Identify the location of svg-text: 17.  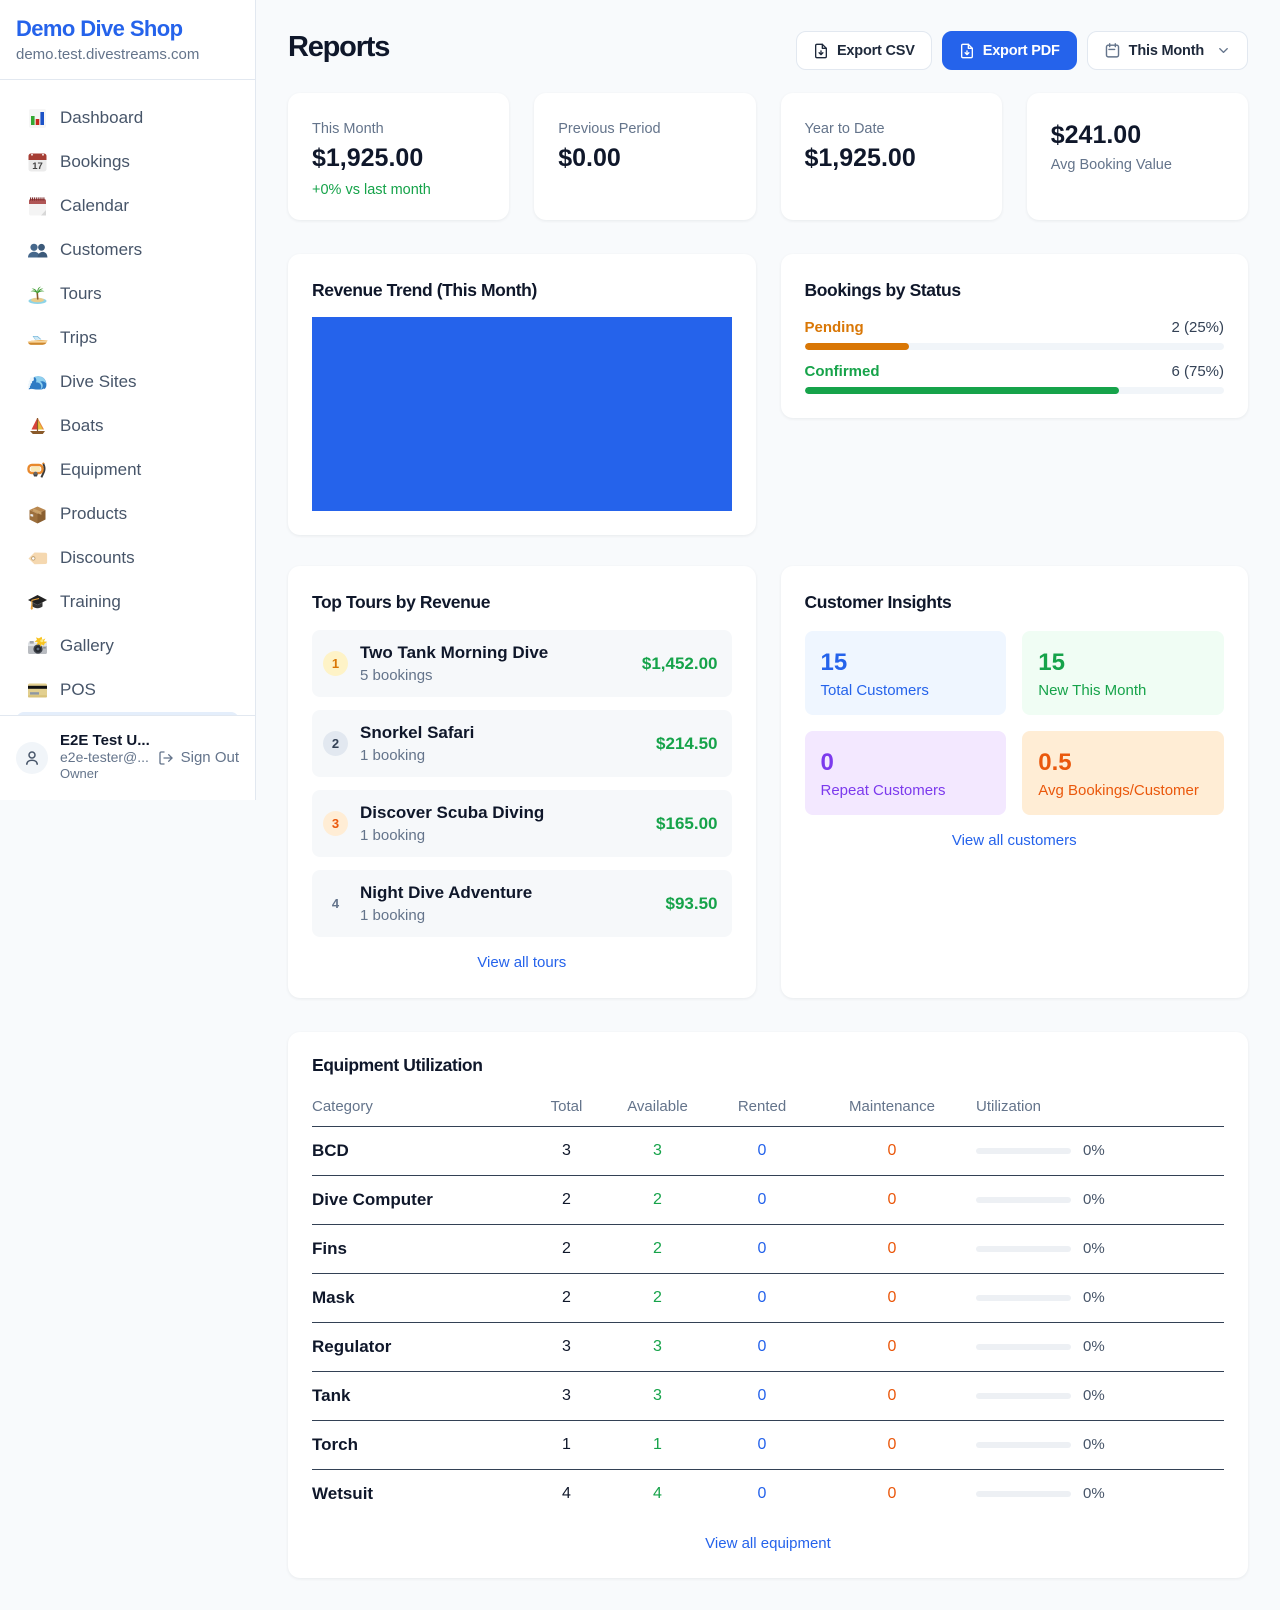
(37, 166).